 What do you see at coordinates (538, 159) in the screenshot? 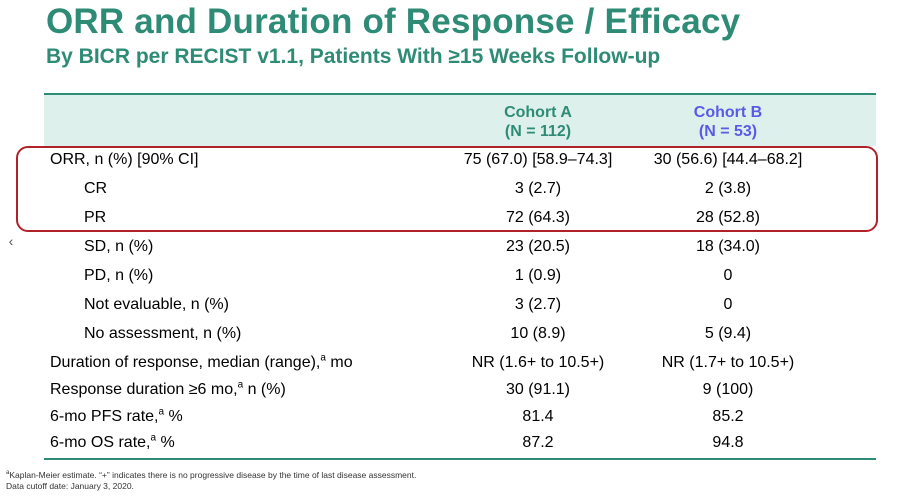
I see `cohort-a-value: 75 (67.0) [58.9–74.3]` at bounding box center [538, 159].